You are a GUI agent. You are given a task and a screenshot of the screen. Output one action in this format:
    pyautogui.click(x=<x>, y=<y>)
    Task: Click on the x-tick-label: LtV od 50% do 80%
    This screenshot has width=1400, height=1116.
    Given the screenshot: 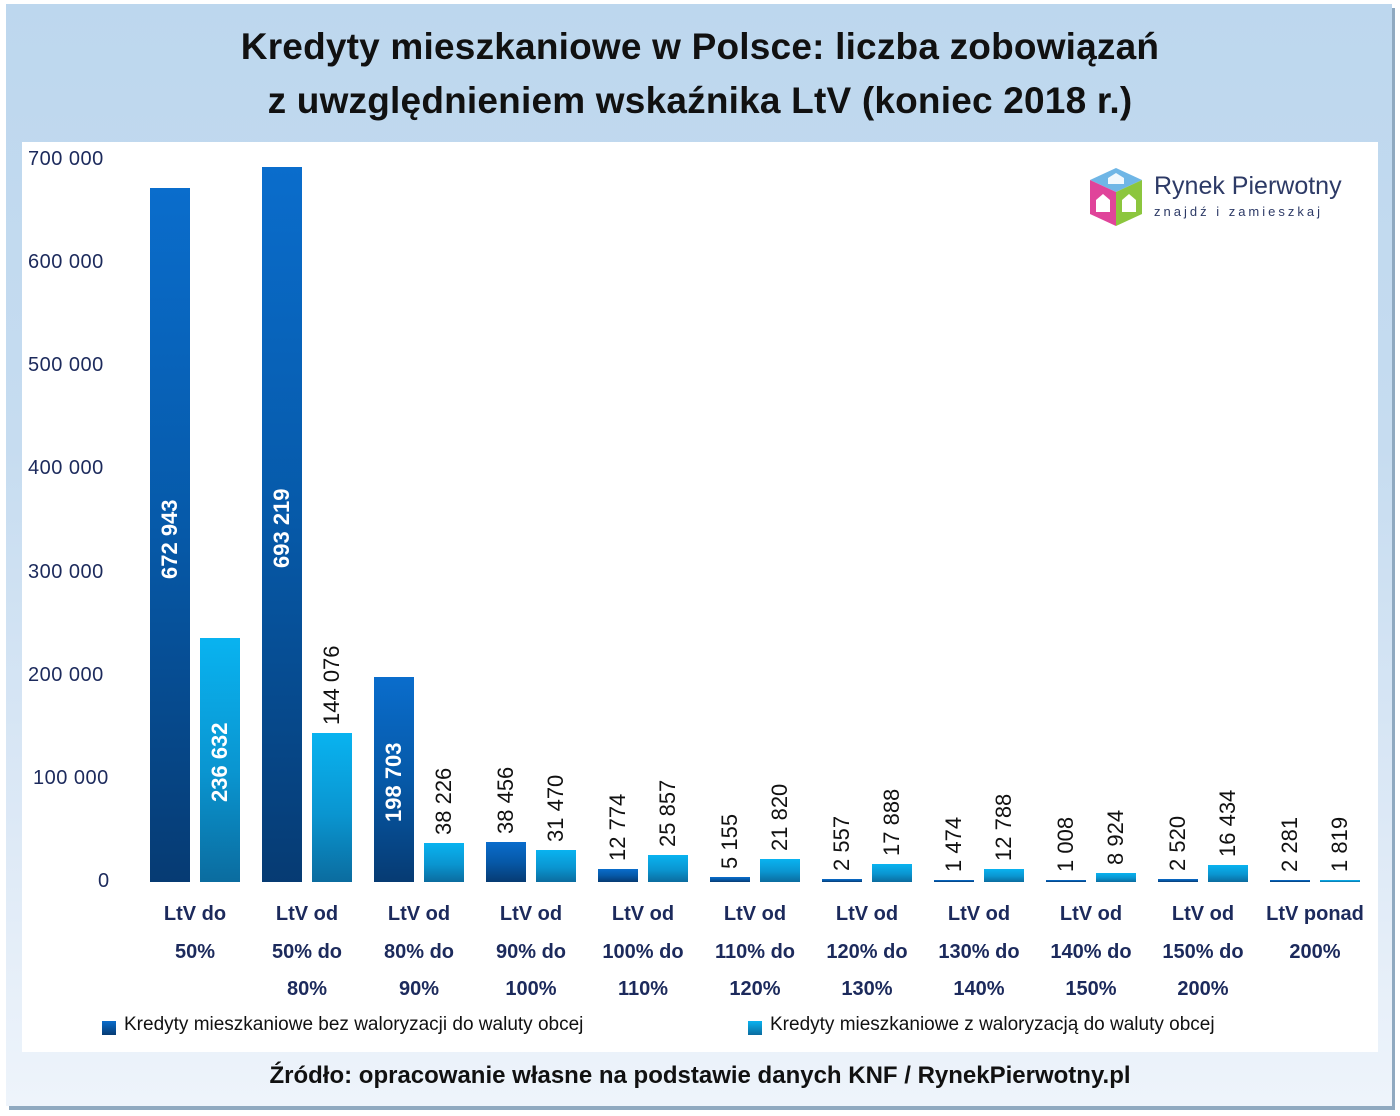 What is the action you would take?
    pyautogui.click(x=307, y=952)
    